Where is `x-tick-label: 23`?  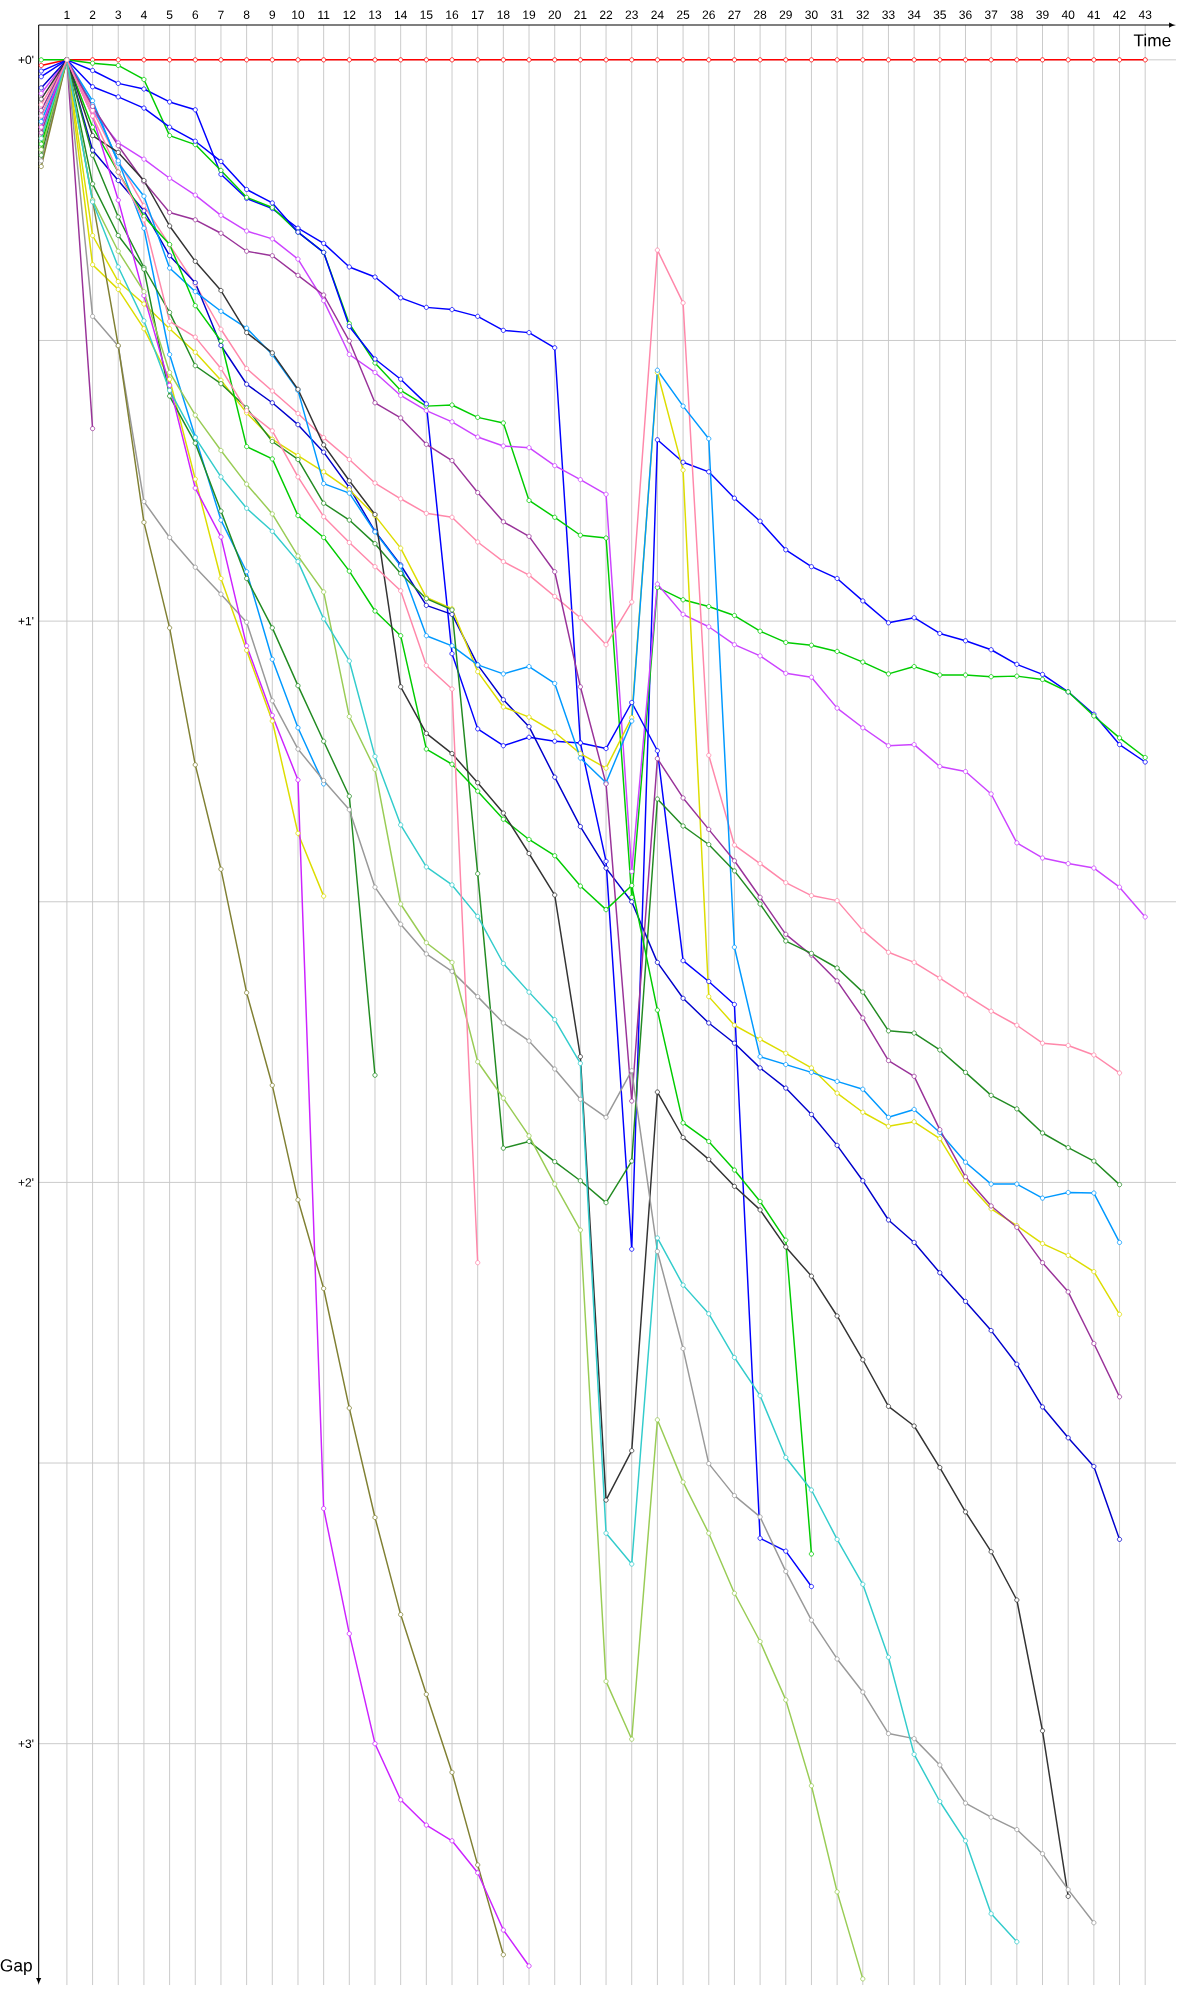
x-tick-label: 23 is located at coordinates (631, 14).